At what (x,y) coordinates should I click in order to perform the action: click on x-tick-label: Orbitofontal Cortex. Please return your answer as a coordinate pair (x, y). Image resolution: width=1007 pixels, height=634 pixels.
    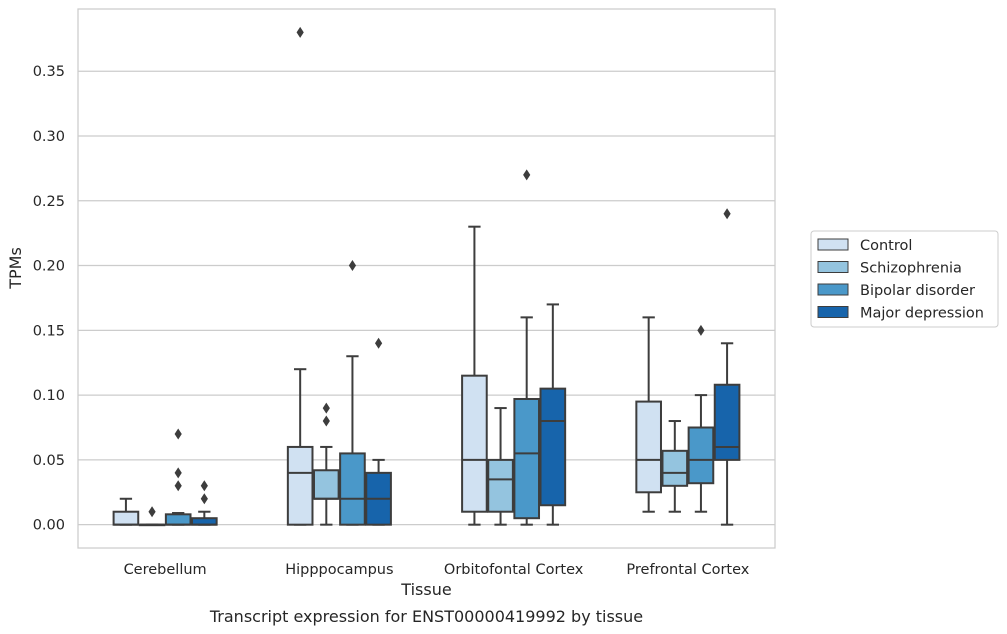
    Looking at the image, I should click on (514, 570).